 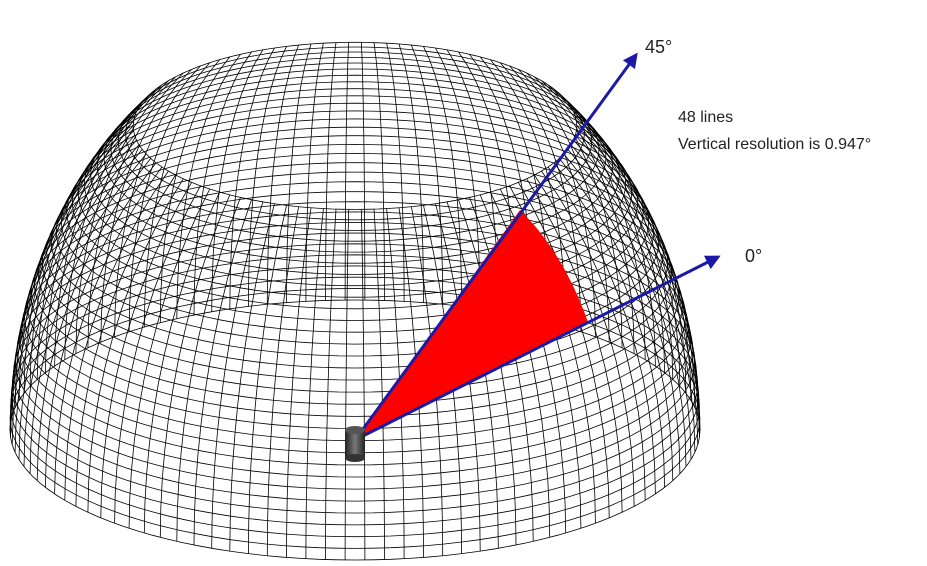 I want to click on vertical-fov-sector, so click(x=471, y=325).